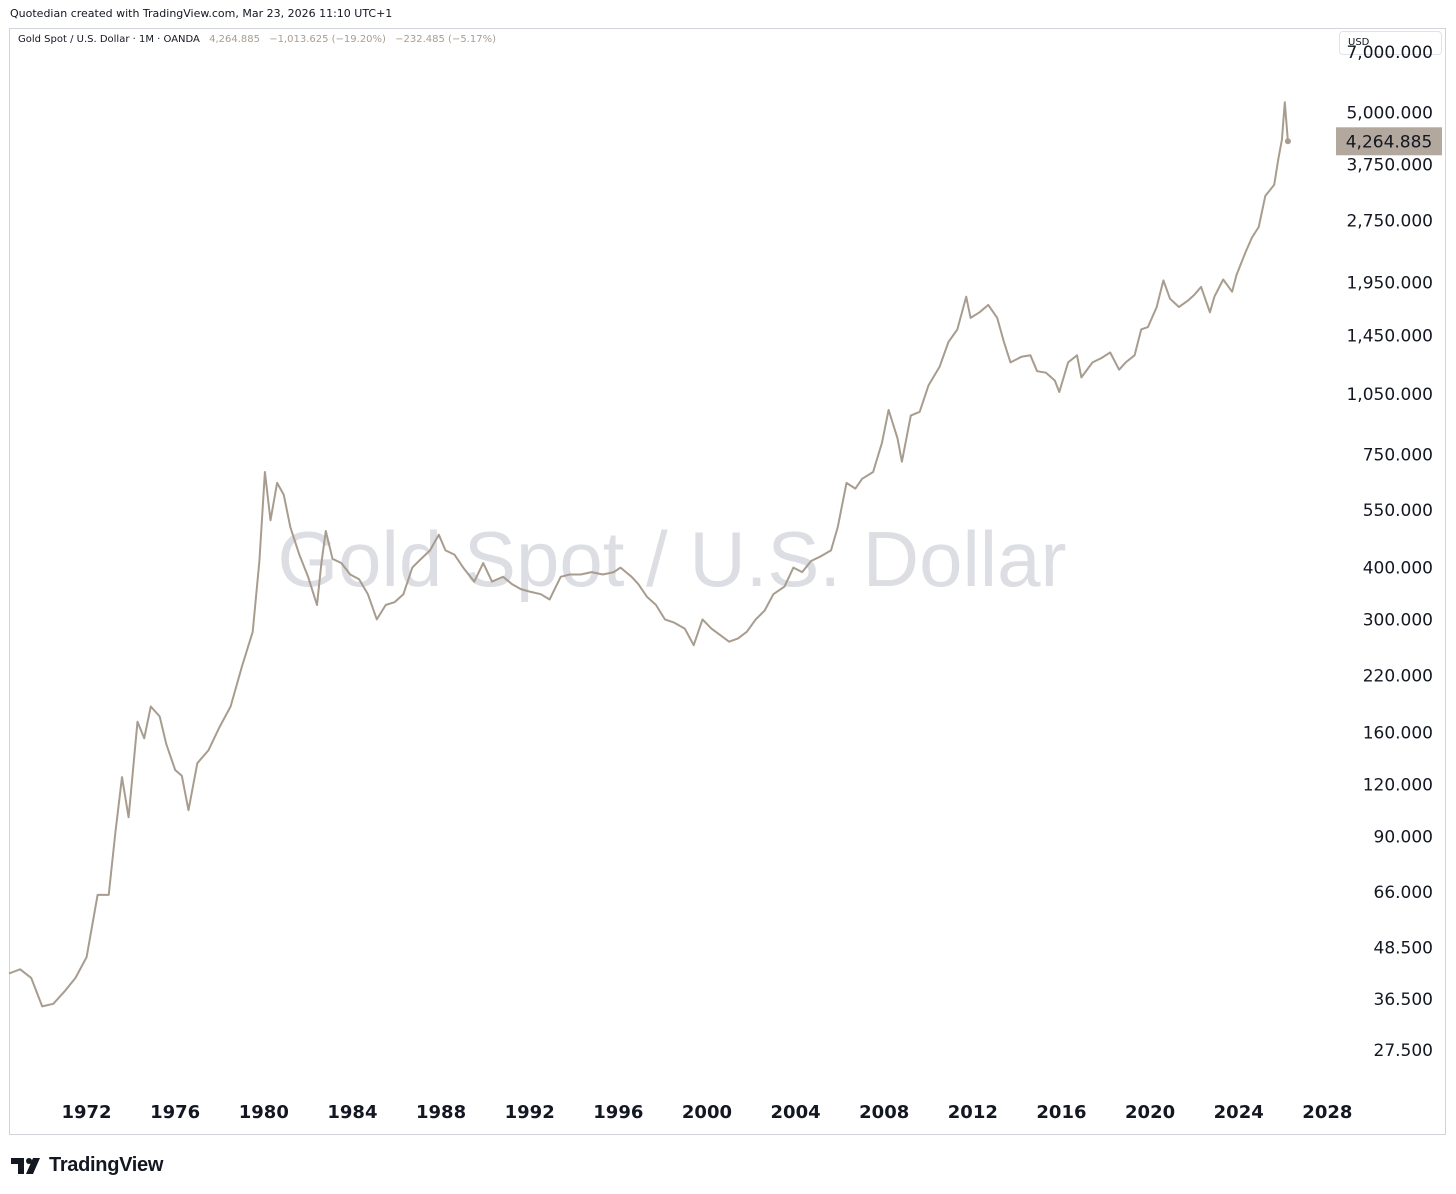 The height and width of the screenshot is (1194, 1456). I want to click on y-tick-label: 300.000, so click(1398, 620).